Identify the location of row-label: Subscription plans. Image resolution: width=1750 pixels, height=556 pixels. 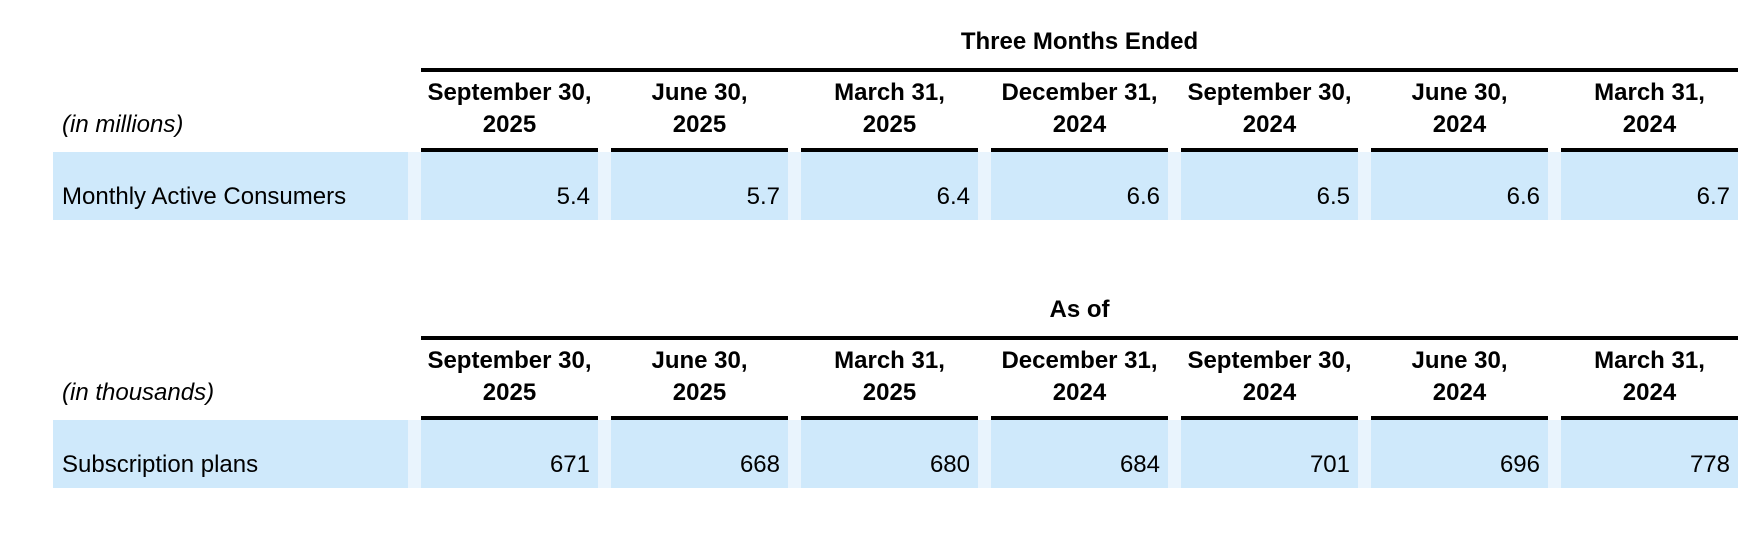
(230, 454).